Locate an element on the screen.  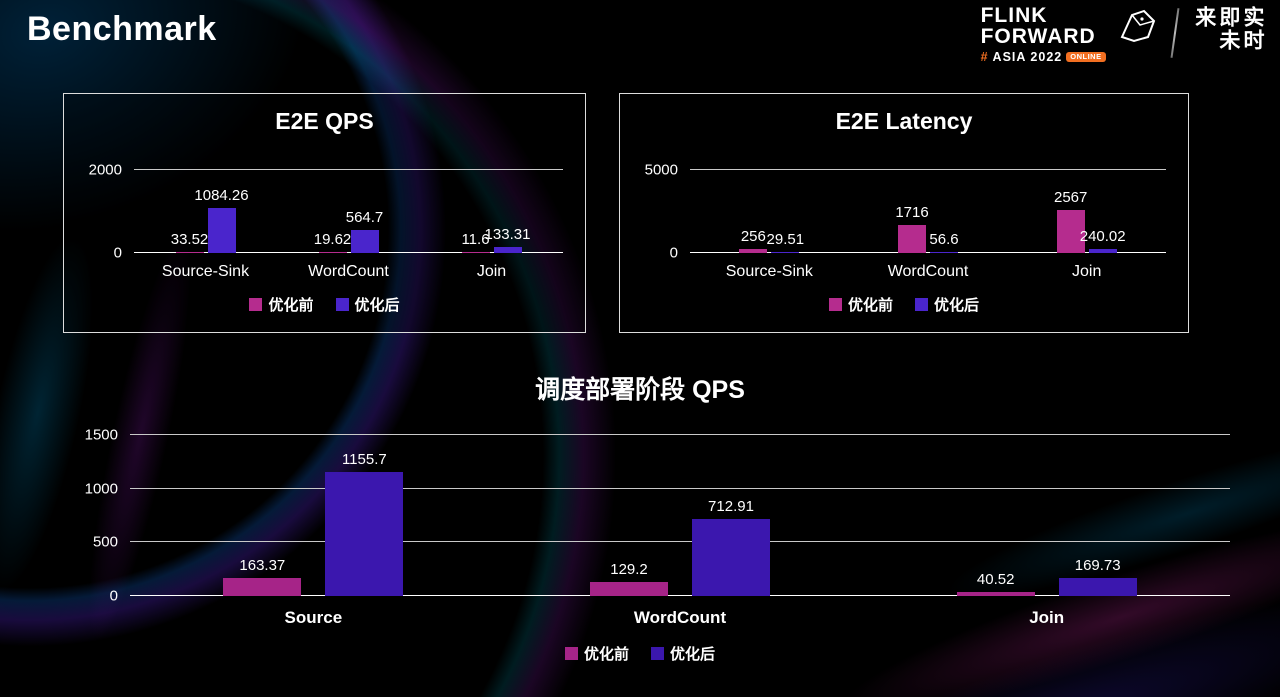
plot-area-e2e-qps: 0 2000 33.52 1084.26 19.62 564.7 11.6 133.31 is located at coordinates (326, 212).